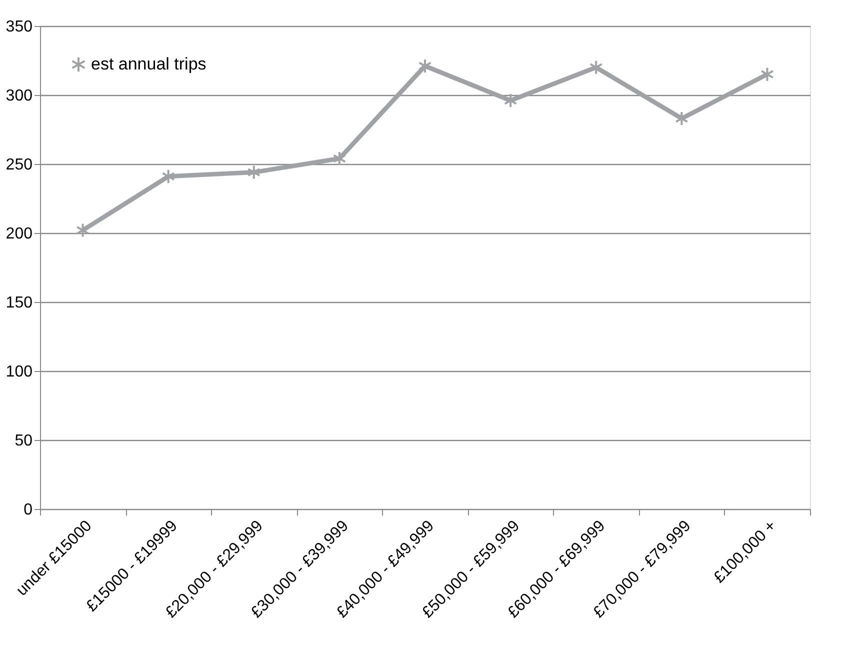  I want to click on y-tick-label: 350, so click(19, 27).